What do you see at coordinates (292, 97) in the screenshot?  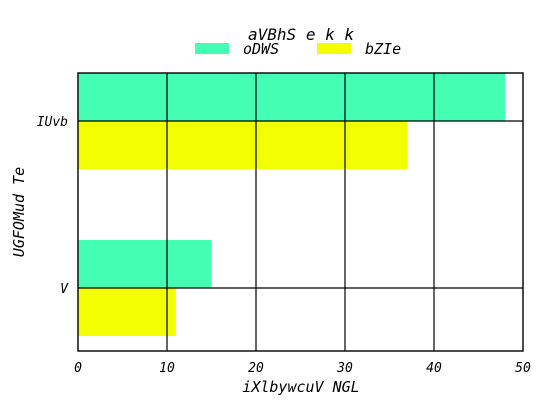 I see `bar-oDWS-IUvb` at bounding box center [292, 97].